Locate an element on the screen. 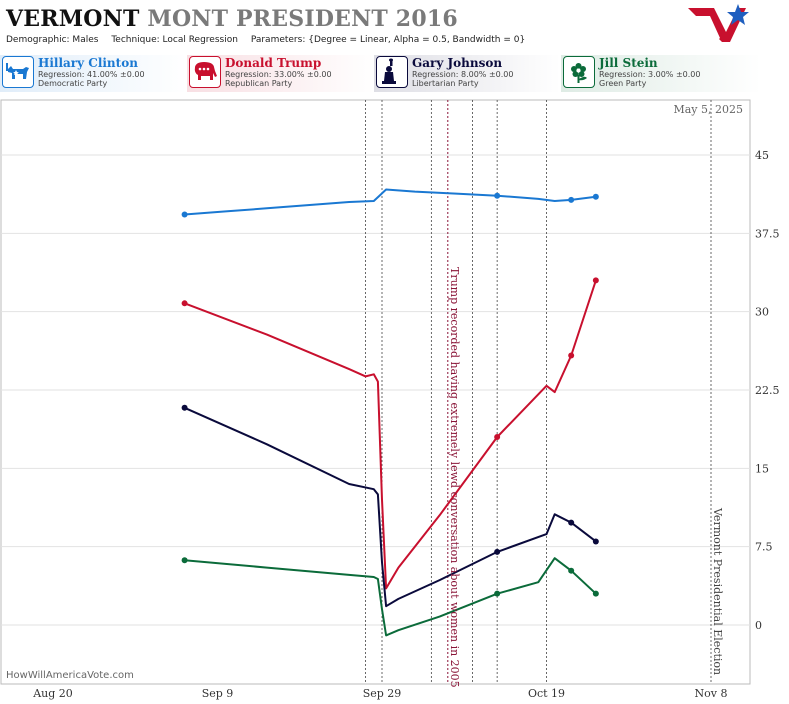  y-tick-label: 7.5 is located at coordinates (764, 547).